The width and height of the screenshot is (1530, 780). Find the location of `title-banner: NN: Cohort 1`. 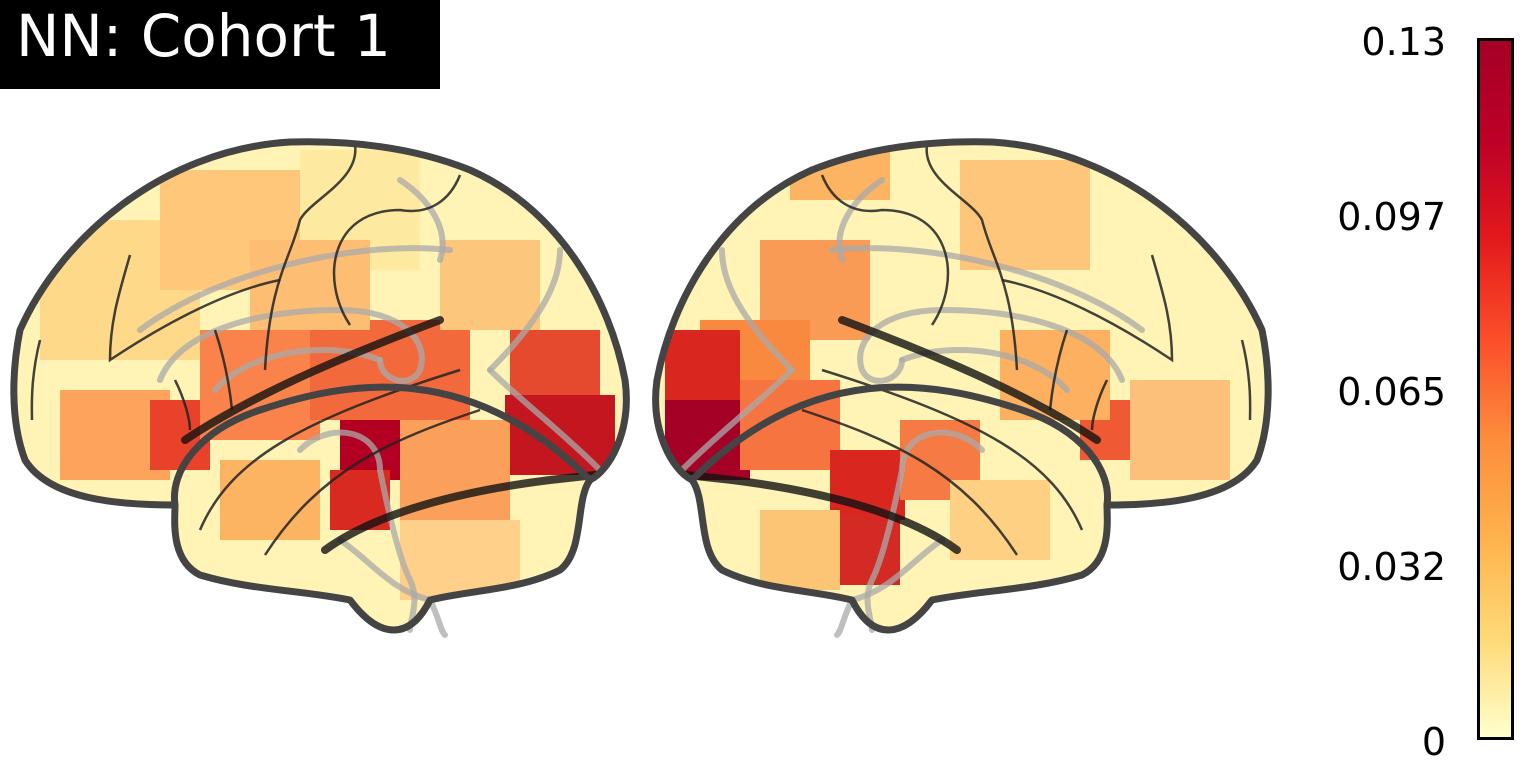

title-banner: NN: Cohort 1 is located at coordinates (220, 44).